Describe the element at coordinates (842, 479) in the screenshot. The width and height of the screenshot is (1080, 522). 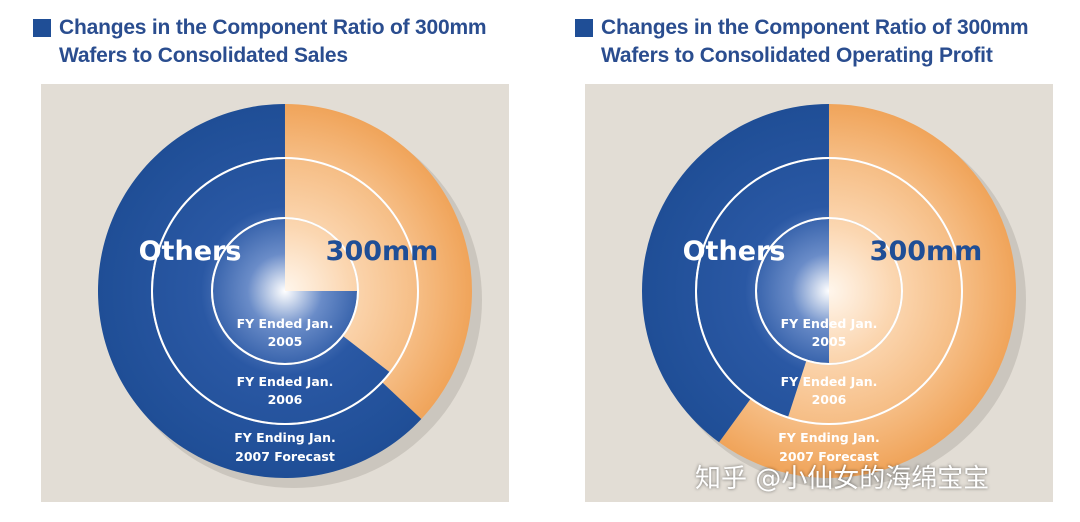
I see `watermark-text: 知乎 @小仙女的海绵宝宝` at that location.